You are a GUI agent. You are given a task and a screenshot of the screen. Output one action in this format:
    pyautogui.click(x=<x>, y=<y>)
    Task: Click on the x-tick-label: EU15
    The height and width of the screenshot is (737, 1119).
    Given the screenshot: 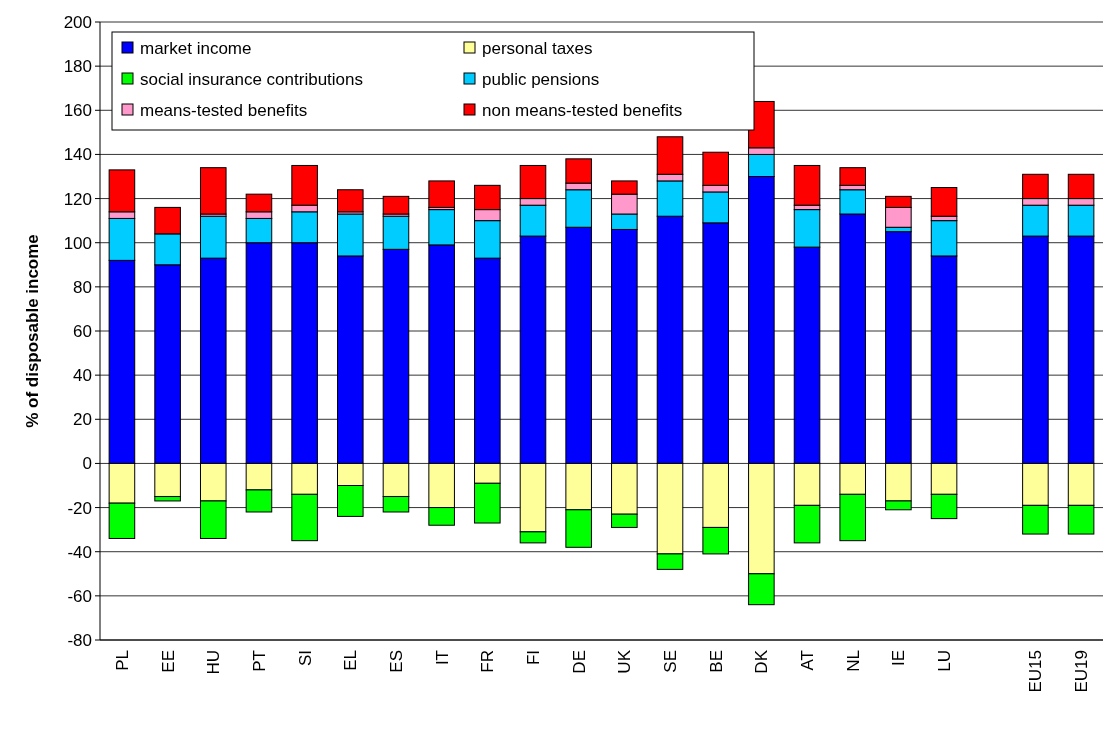 What is the action you would take?
    pyautogui.click(x=1036, y=671)
    